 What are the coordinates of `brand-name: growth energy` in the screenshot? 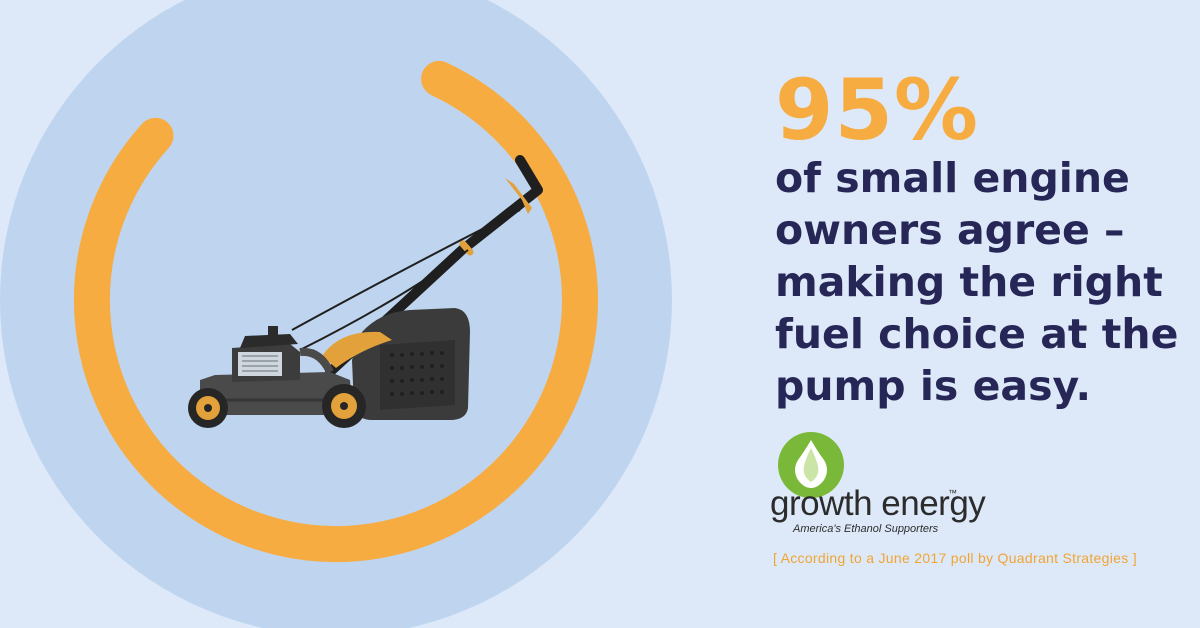 It's located at (878, 503).